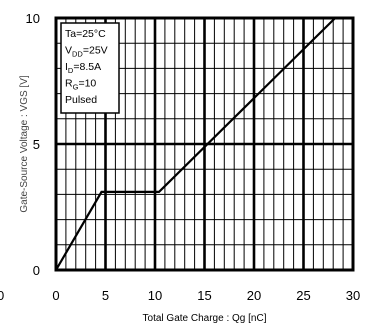 The height and width of the screenshot is (326, 368). I want to click on x-axis-label: Total Gate Charge : Qg [nC], so click(205, 318).